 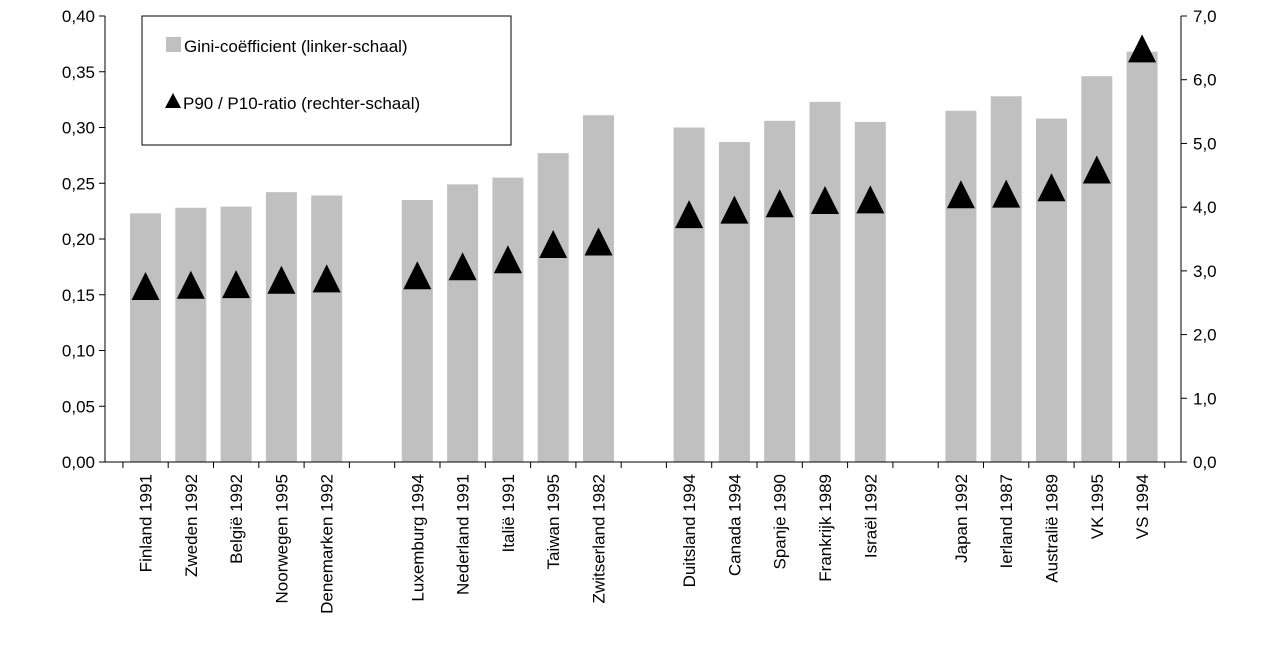 What do you see at coordinates (417, 538) in the screenshot?
I see `category-label: Luxemburg 1994` at bounding box center [417, 538].